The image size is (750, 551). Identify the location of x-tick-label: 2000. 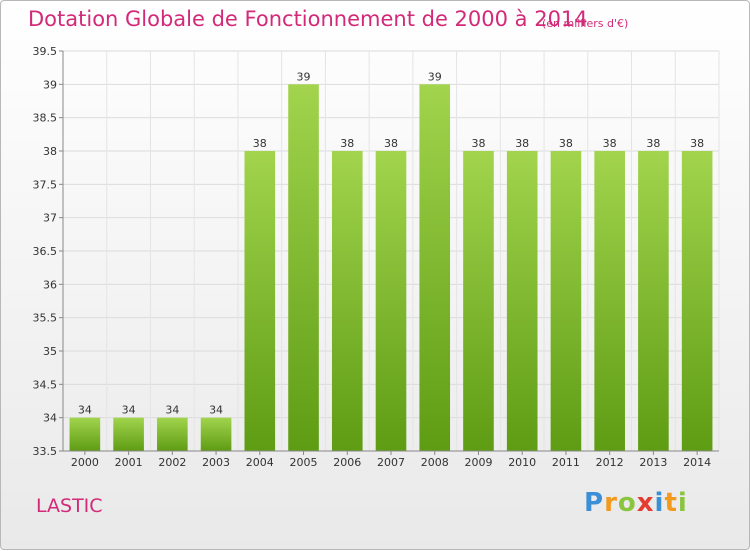
(85, 462).